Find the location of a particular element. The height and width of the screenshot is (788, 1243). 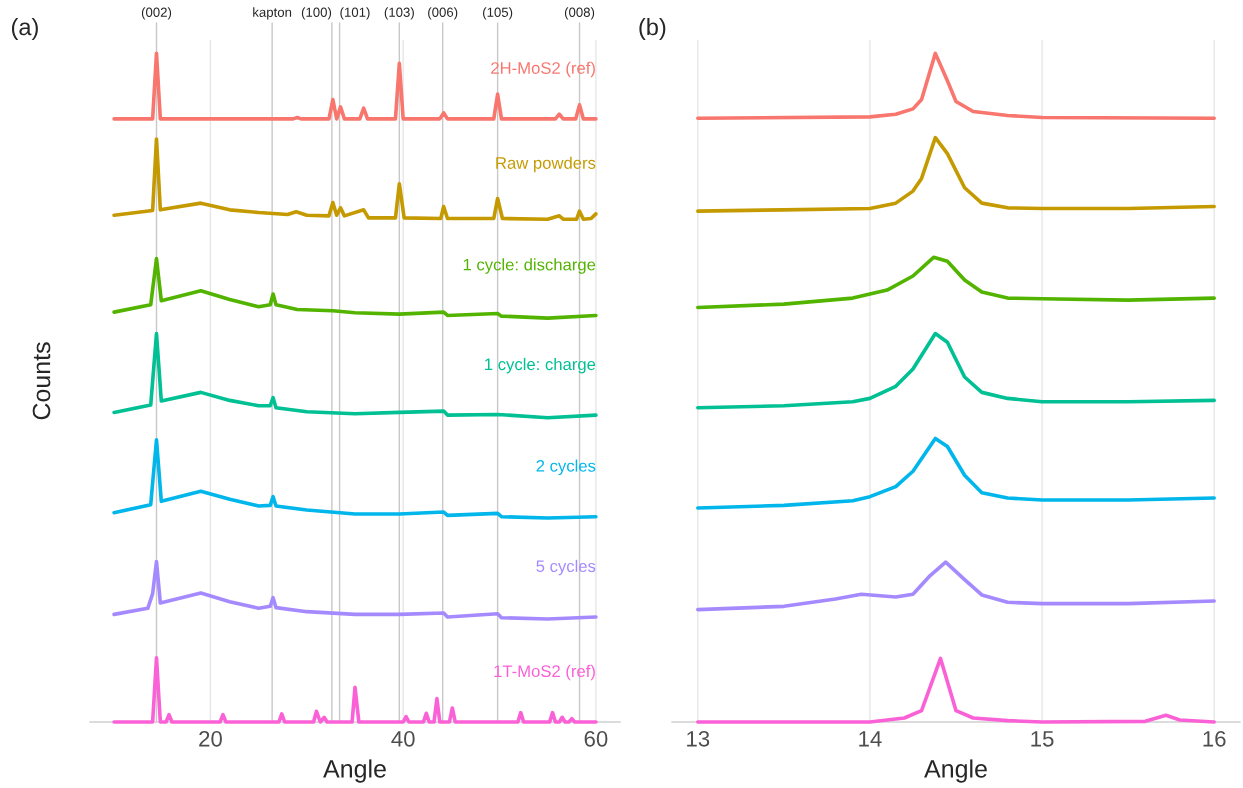

x-tick-label: 60 is located at coordinates (596, 738).